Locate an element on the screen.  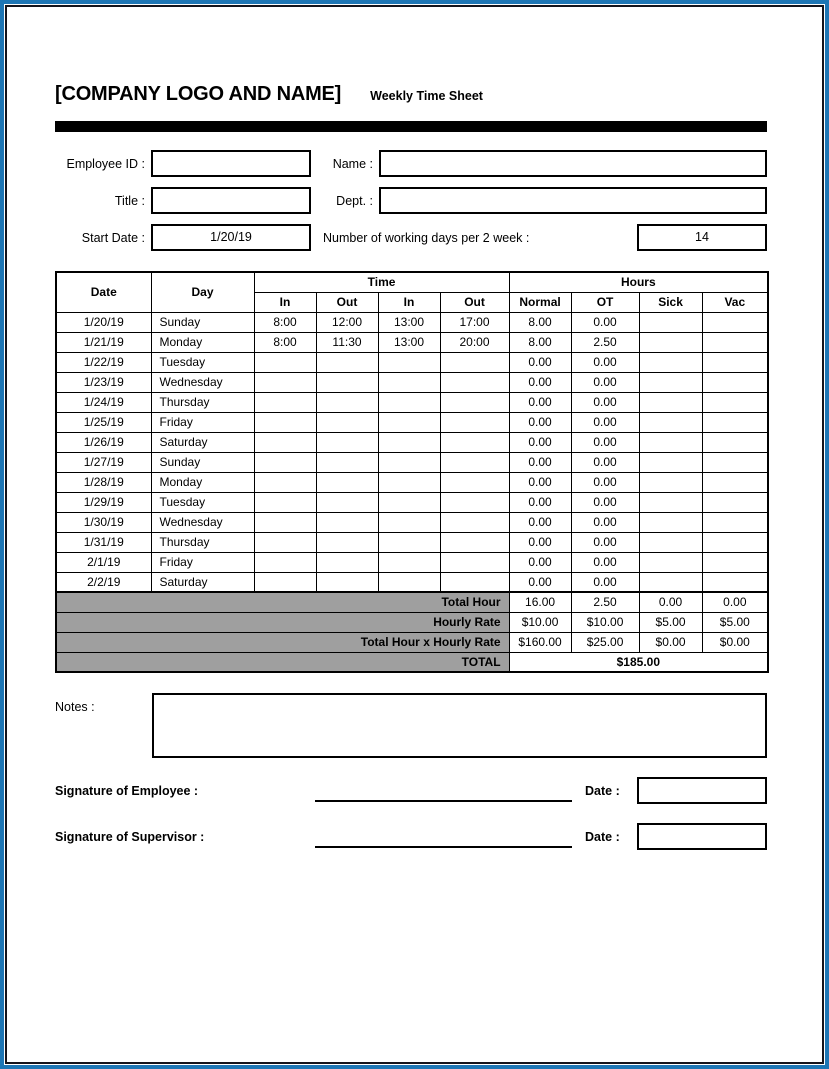
notes-field is located at coordinates (459, 725).